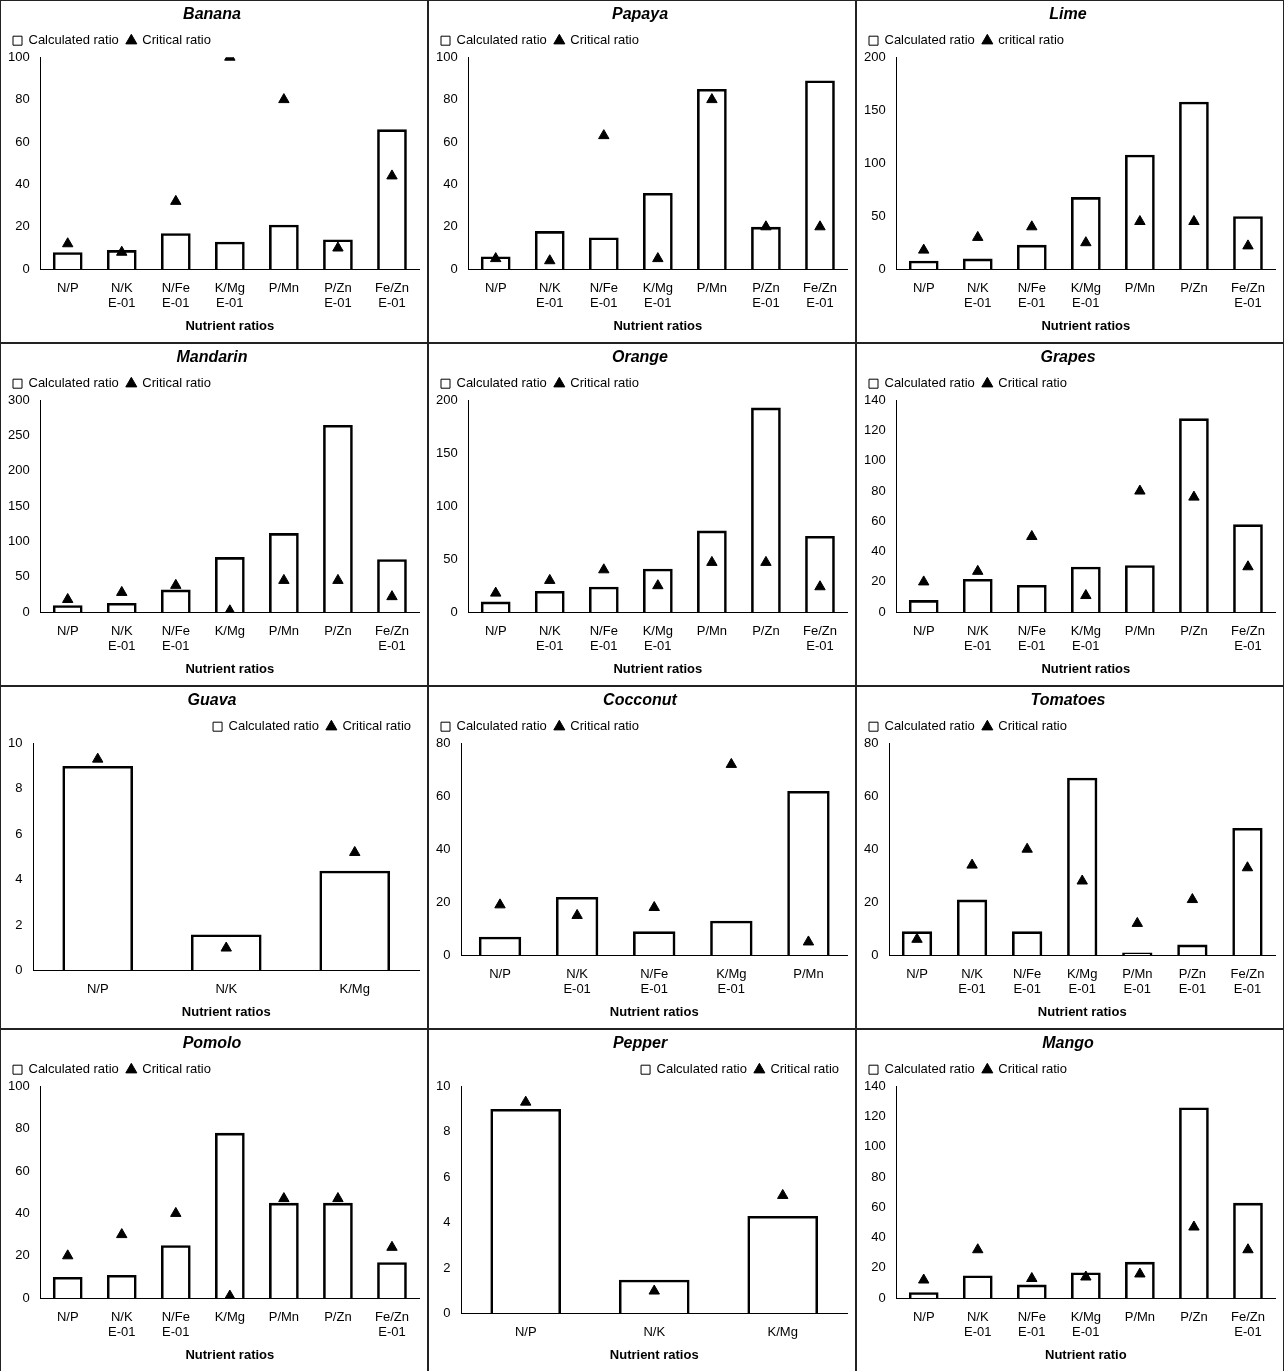 Image resolution: width=1286 pixels, height=1371 pixels. What do you see at coordinates (1068, 1043) in the screenshot?
I see `chart-title: Mango` at bounding box center [1068, 1043].